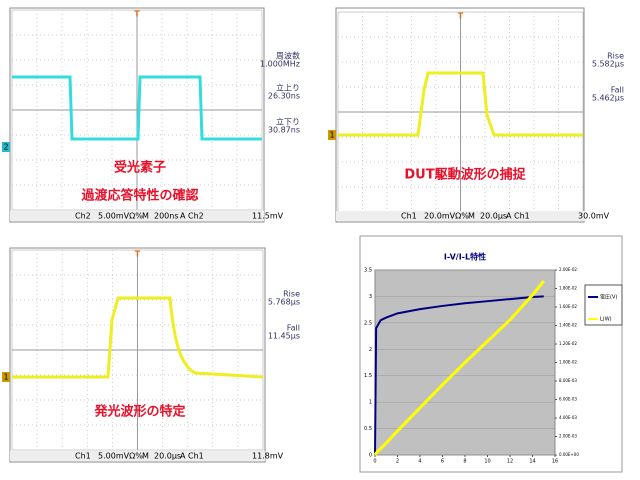 This screenshot has width=640, height=480. Describe the element at coordinates (532, 462) in the screenshot. I see `x-tick-label: 14` at that location.